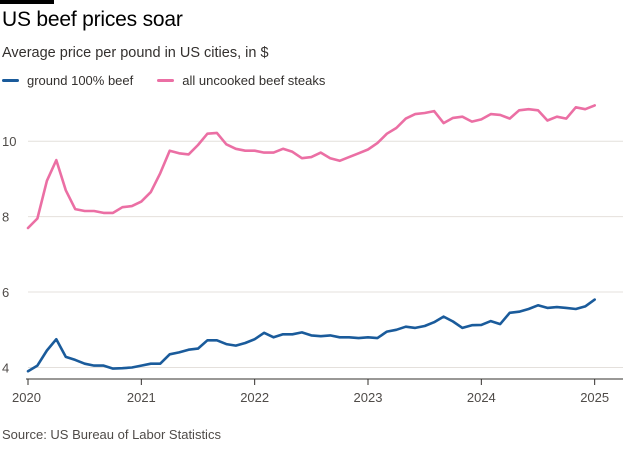 The width and height of the screenshot is (640, 457). I want to click on y-tick-label-4: 4, so click(5, 367).